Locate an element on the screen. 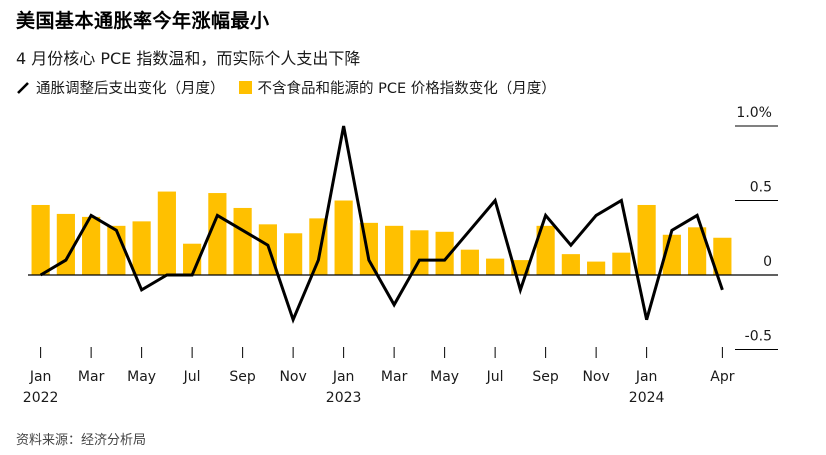 This screenshot has height=455, width=826. x-tick-year-label: 2023 is located at coordinates (344, 398).